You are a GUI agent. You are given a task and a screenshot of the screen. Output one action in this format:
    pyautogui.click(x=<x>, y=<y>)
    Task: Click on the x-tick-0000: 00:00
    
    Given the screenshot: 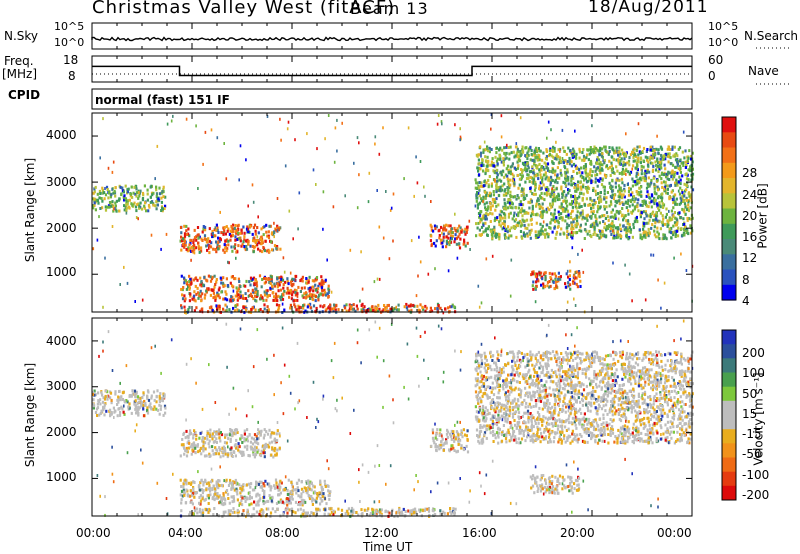 What is the action you would take?
    pyautogui.click(x=93, y=533)
    